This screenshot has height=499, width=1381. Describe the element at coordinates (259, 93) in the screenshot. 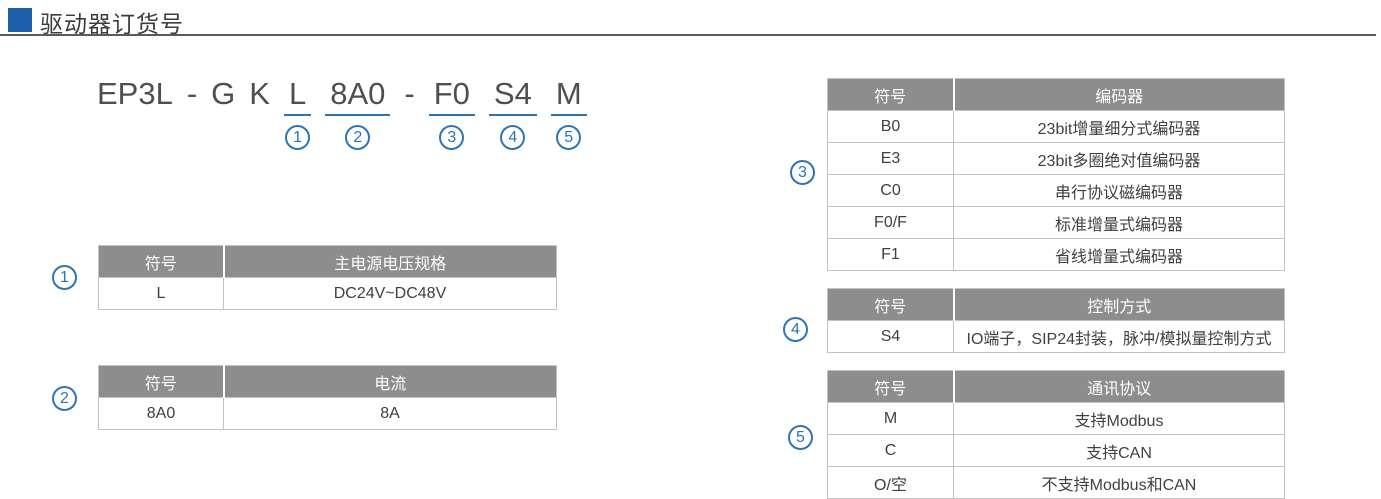

I see `model-token: K` at that location.